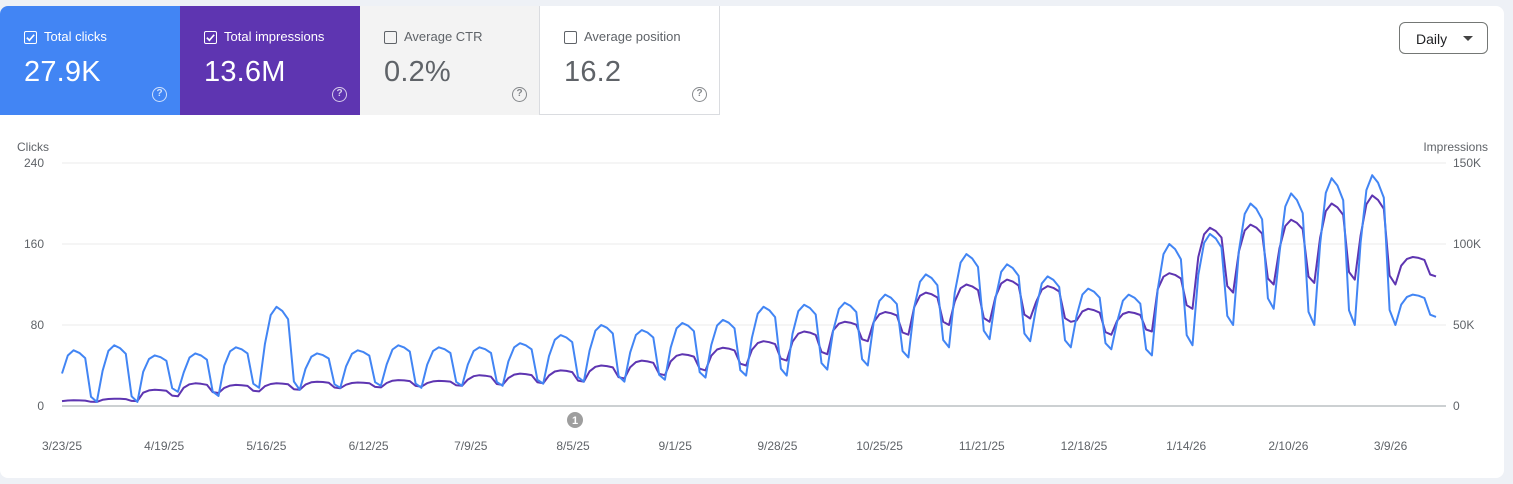 The width and height of the screenshot is (1513, 484). I want to click on x-tick-label: 5/16/25, so click(266, 446).